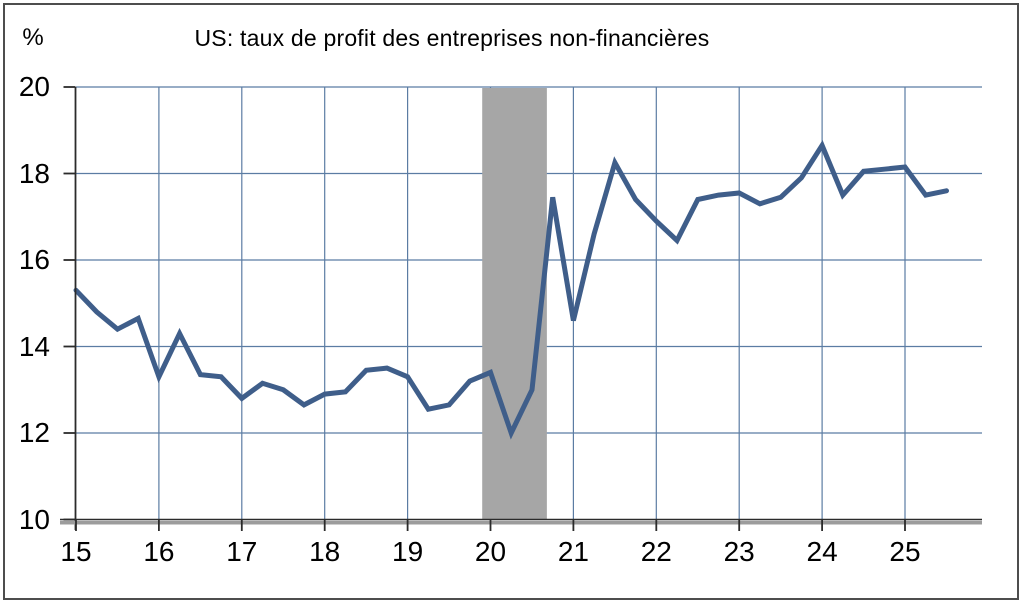  I want to click on y-tick-label: 10, so click(34, 519).